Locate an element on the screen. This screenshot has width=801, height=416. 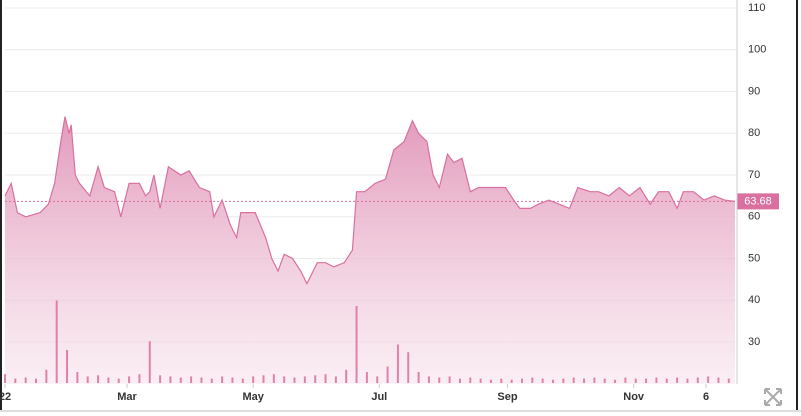
expand-icon is located at coordinates (773, 397).